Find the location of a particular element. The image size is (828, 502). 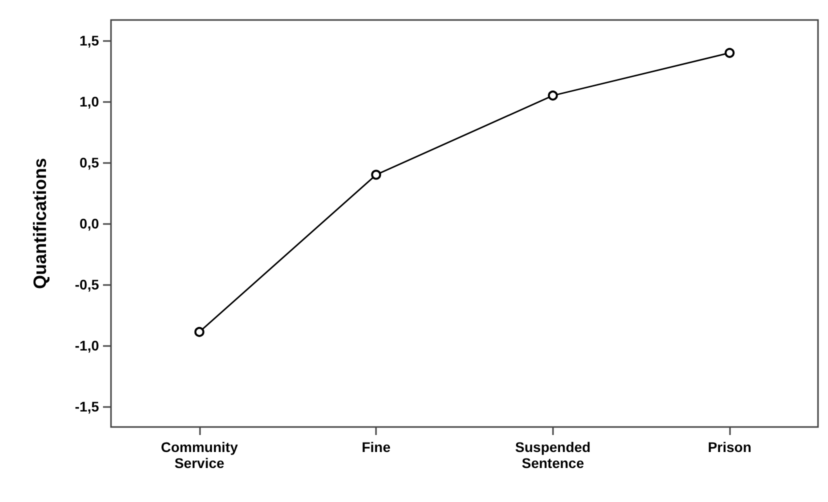

y-tick-label: 0,5 is located at coordinates (90, 162).